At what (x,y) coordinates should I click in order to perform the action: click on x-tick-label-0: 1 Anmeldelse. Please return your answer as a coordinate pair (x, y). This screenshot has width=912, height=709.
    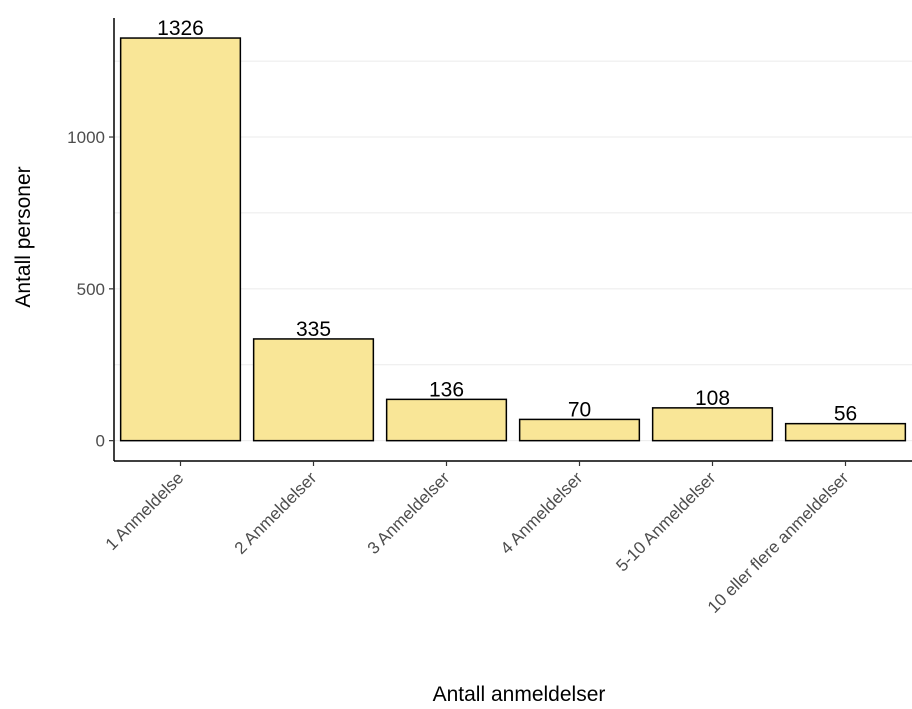
    Looking at the image, I should click on (145, 511).